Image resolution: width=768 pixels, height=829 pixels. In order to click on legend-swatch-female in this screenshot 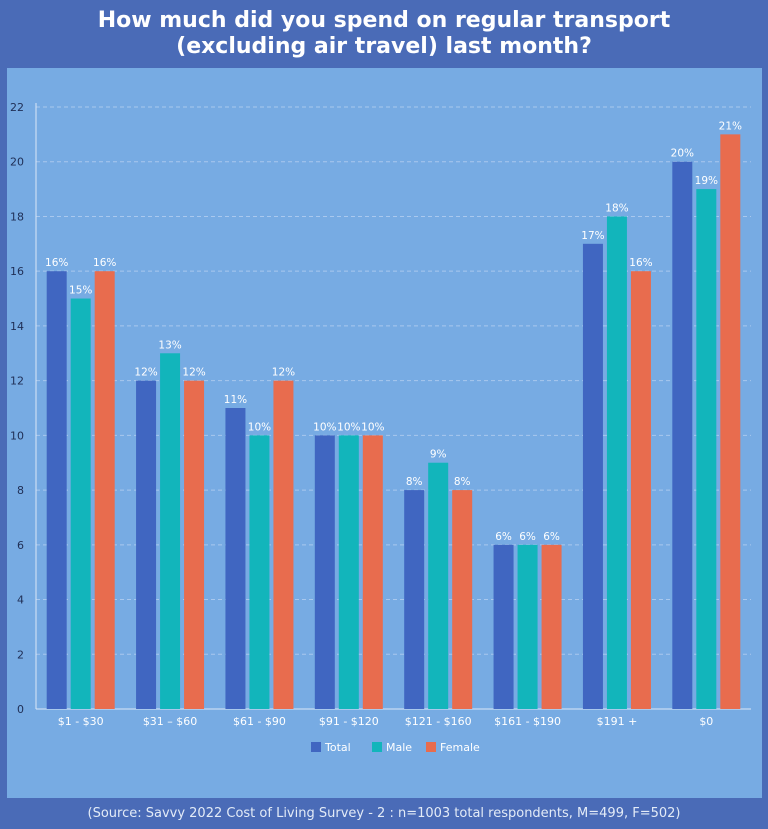, I will do `click(431, 747)`.